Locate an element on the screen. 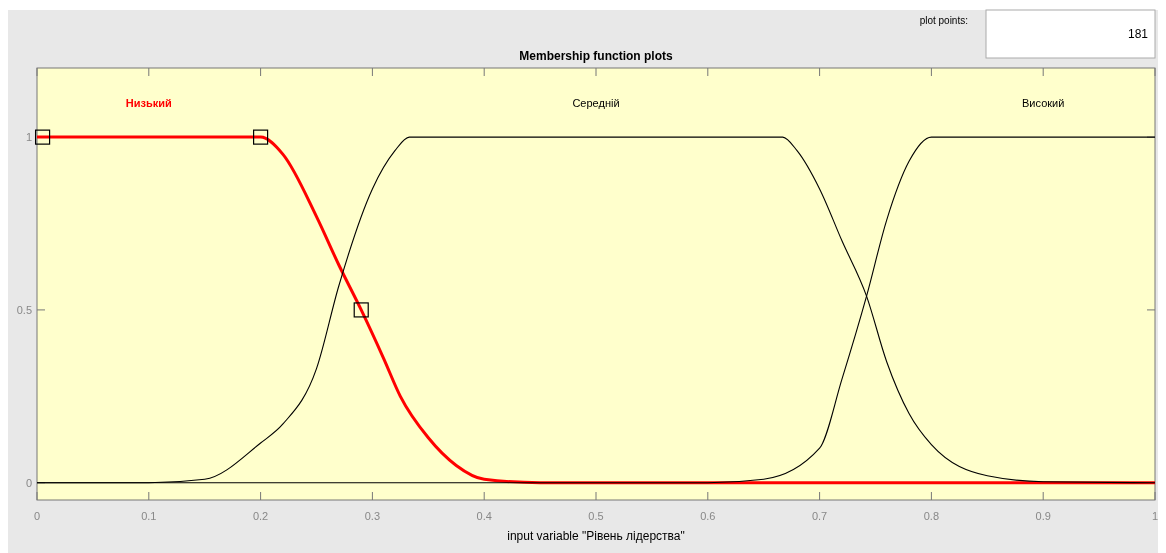  x-tick-label: 0.9 is located at coordinates (1043, 516).